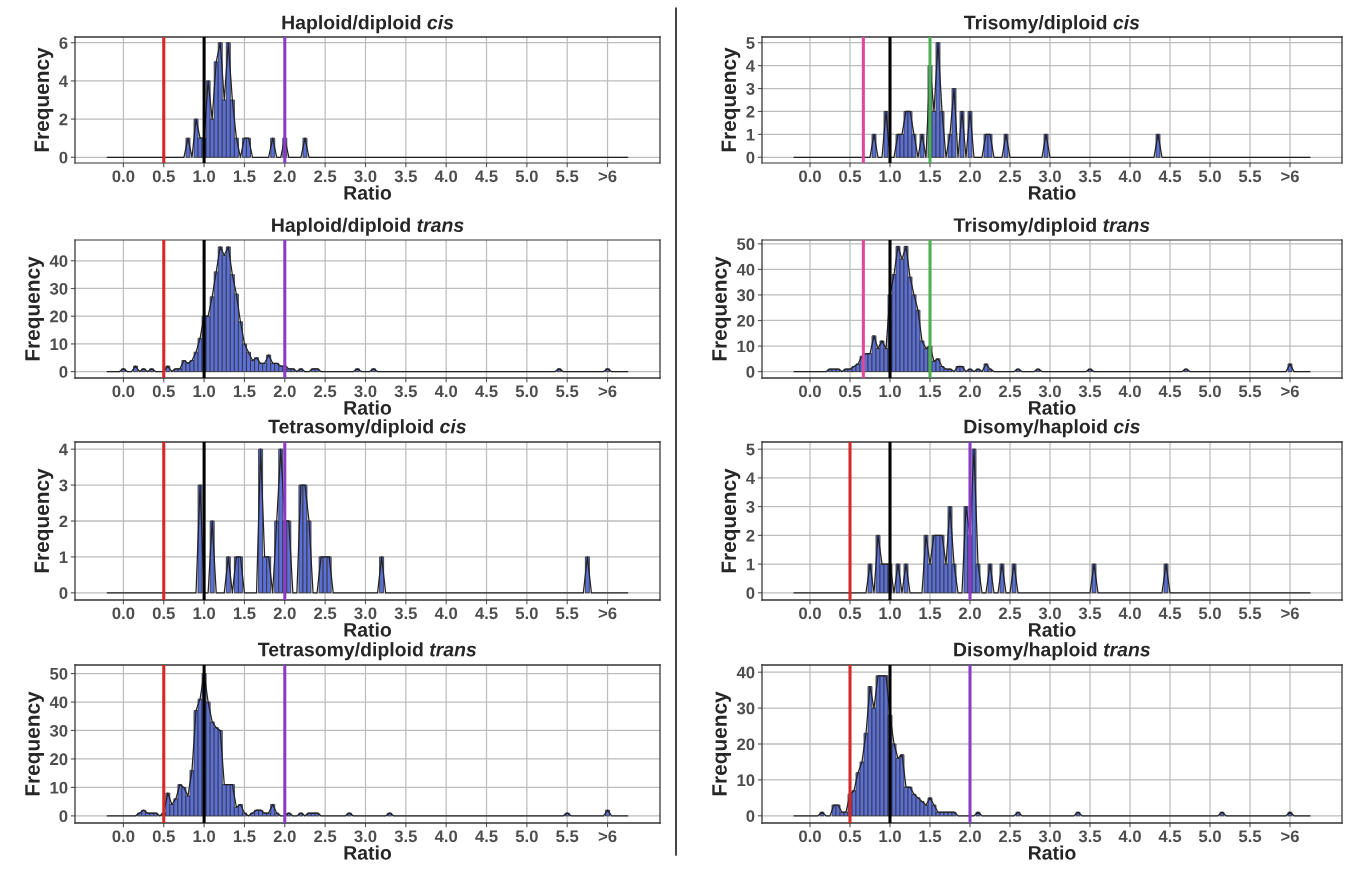 The height and width of the screenshot is (872, 1346). Describe the element at coordinates (63, 557) in the screenshot. I see `y-tick-label: 1` at that location.